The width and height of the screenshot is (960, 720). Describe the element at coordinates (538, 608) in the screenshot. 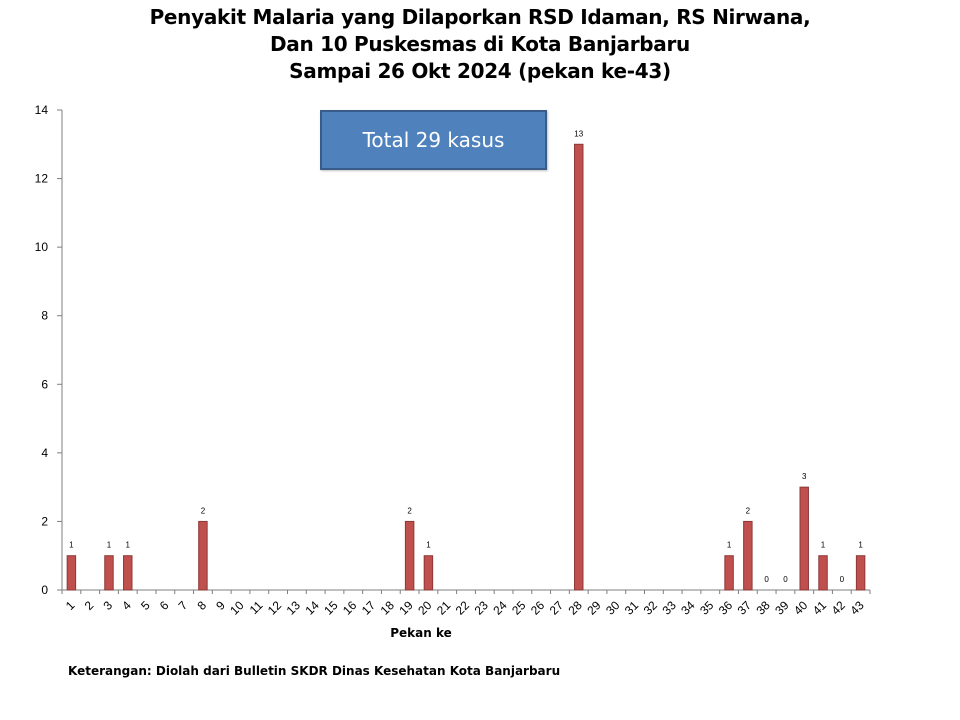

I see `x-tick-label: 26` at that location.